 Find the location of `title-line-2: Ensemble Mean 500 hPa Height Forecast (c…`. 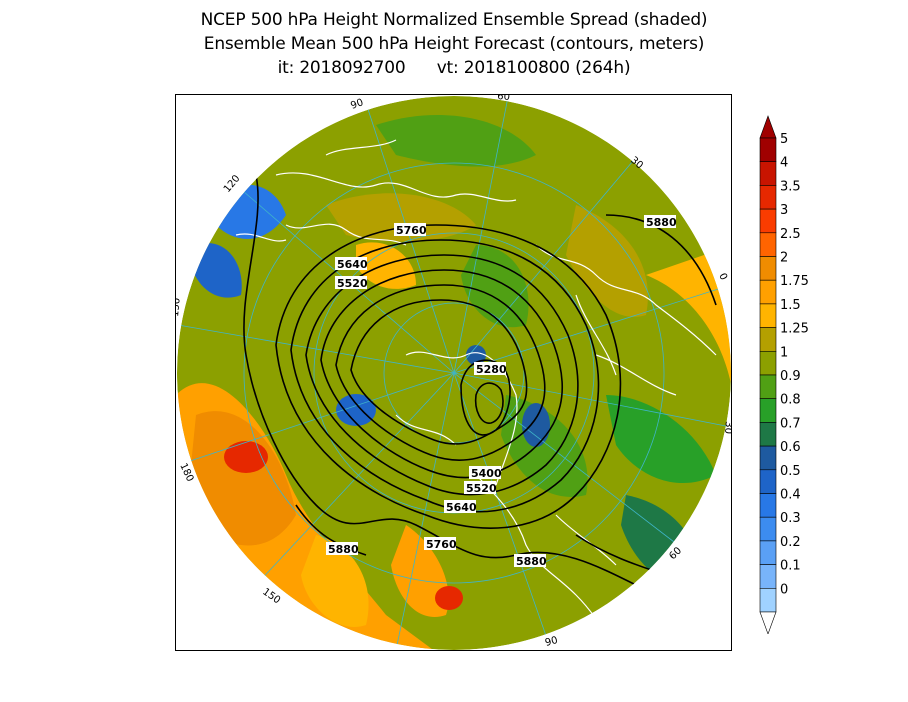

title-line-2: Ensemble Mean 500 hPa Height Forecast (c… is located at coordinates (454, 44).